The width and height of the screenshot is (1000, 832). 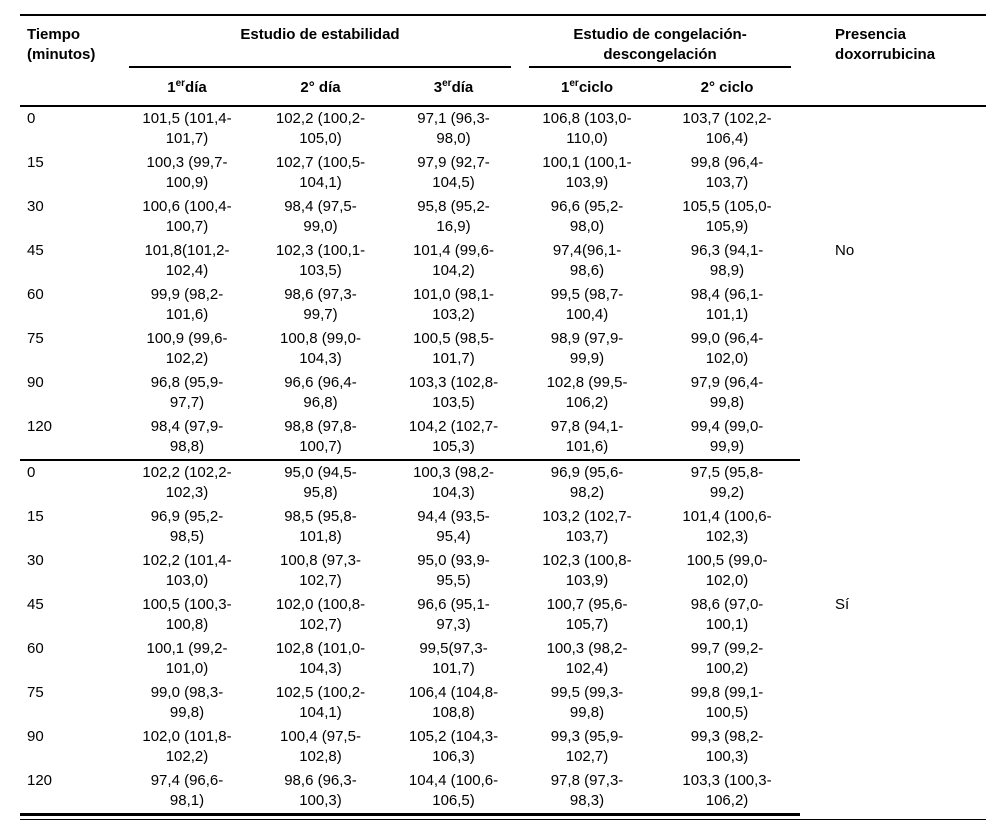 What do you see at coordinates (187, 658) in the screenshot?
I see `value-cell: 100,1 (99,2- 101,0)` at bounding box center [187, 658].